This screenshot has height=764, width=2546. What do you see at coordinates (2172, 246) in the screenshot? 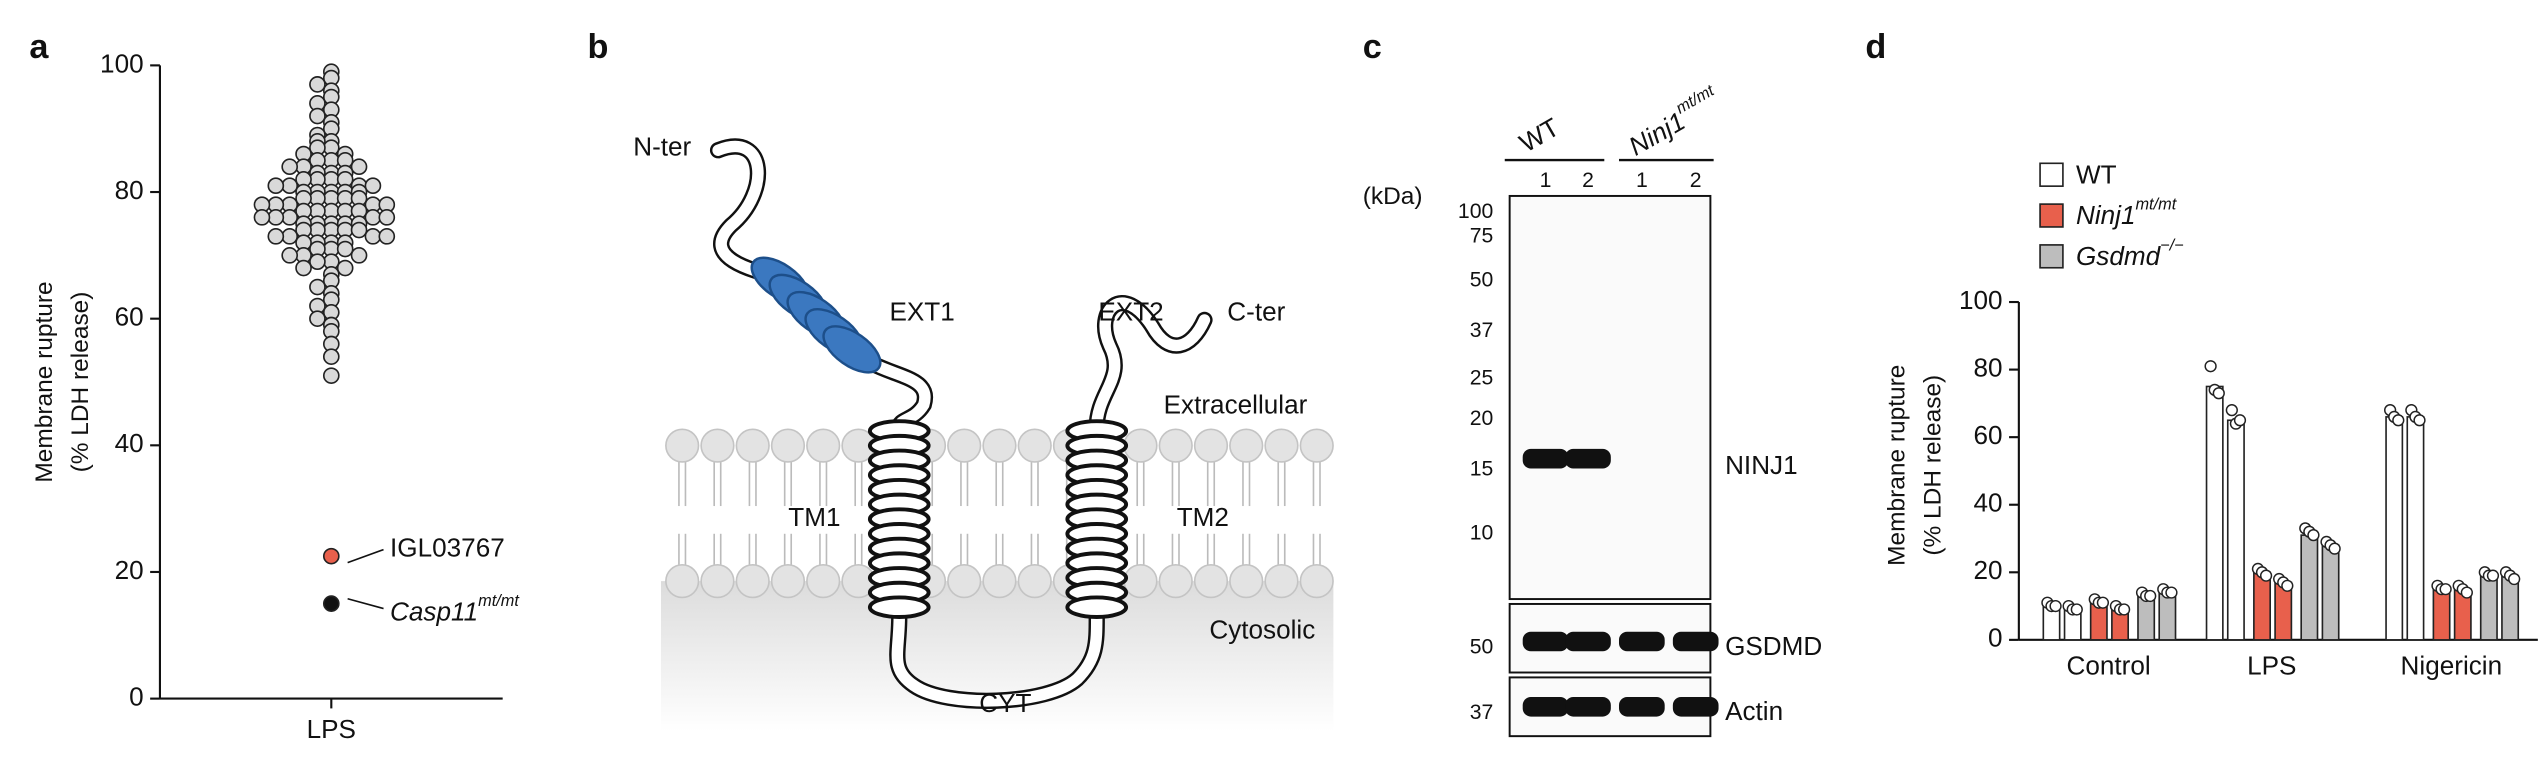
I see `legend-label-sup: −/−` at bounding box center [2172, 246].